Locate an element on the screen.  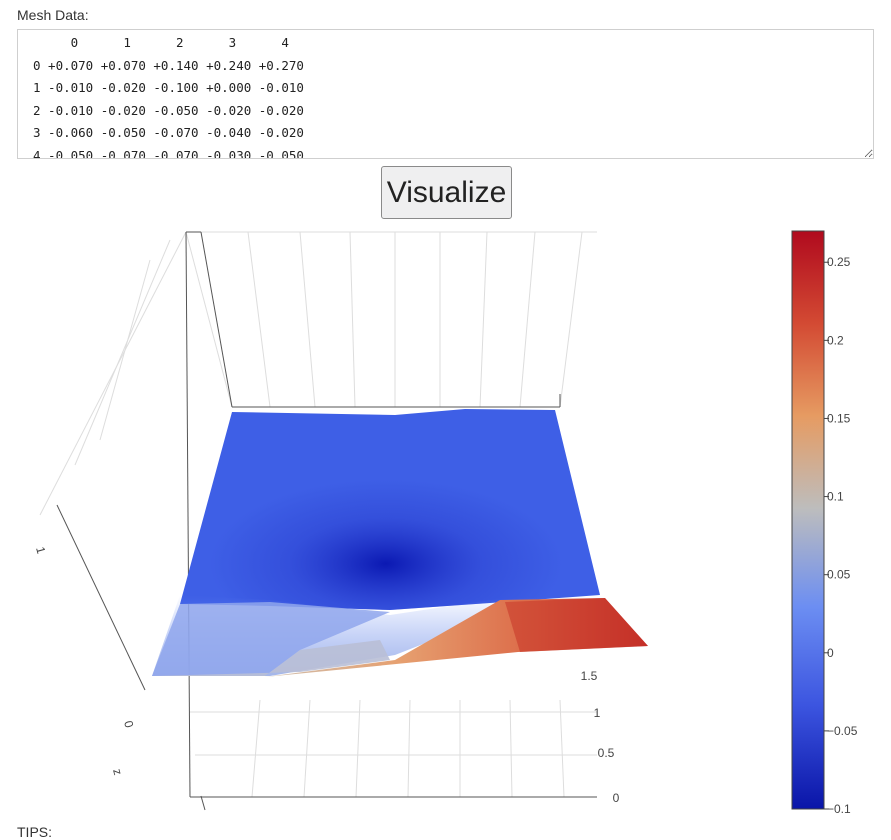
colorbar-tick-label: −0.1 is located at coordinates (839, 809).